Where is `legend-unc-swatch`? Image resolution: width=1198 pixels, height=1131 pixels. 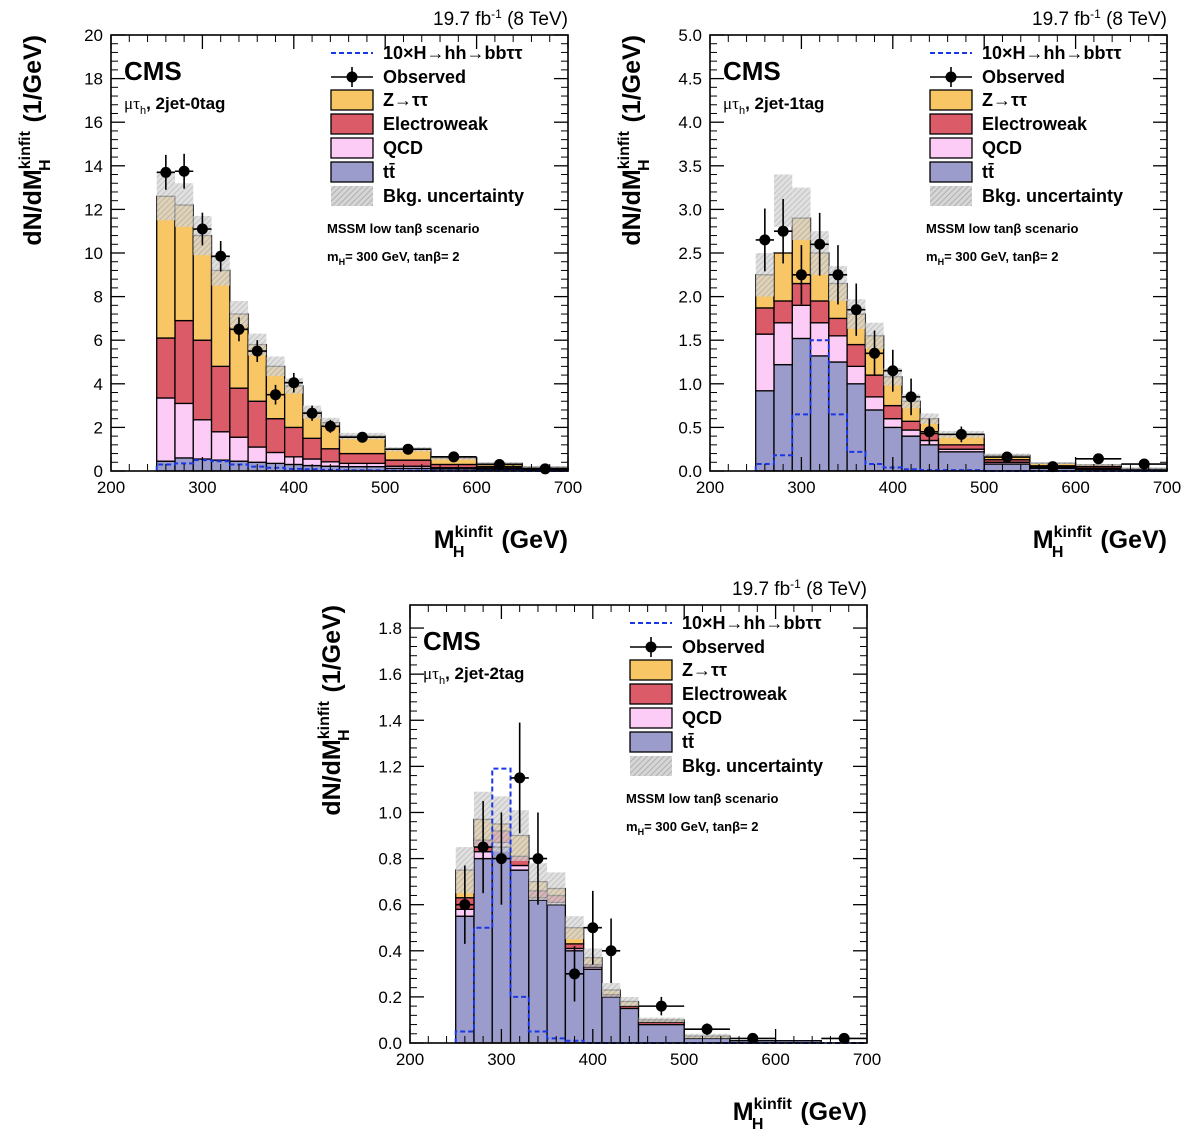 legend-unc-swatch is located at coordinates (651, 766).